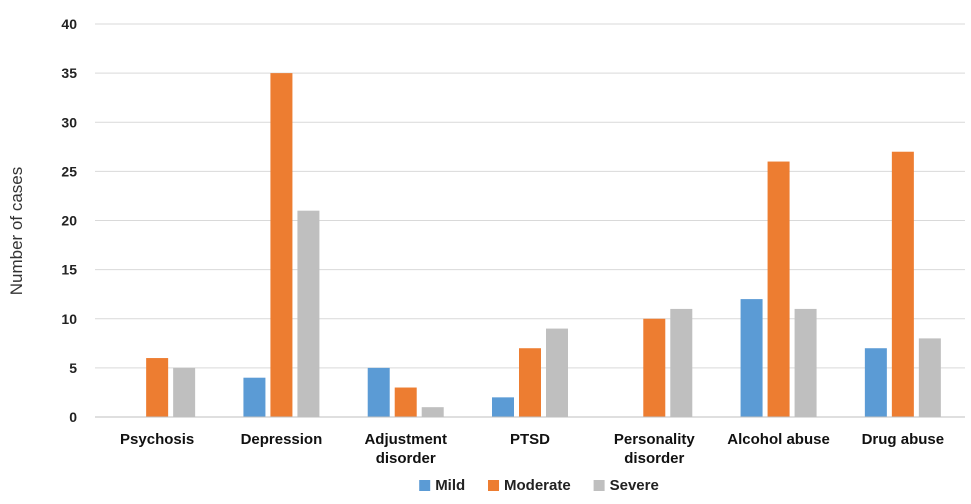  What do you see at coordinates (69, 171) in the screenshot?
I see `y-tick-label: 25` at bounding box center [69, 171].